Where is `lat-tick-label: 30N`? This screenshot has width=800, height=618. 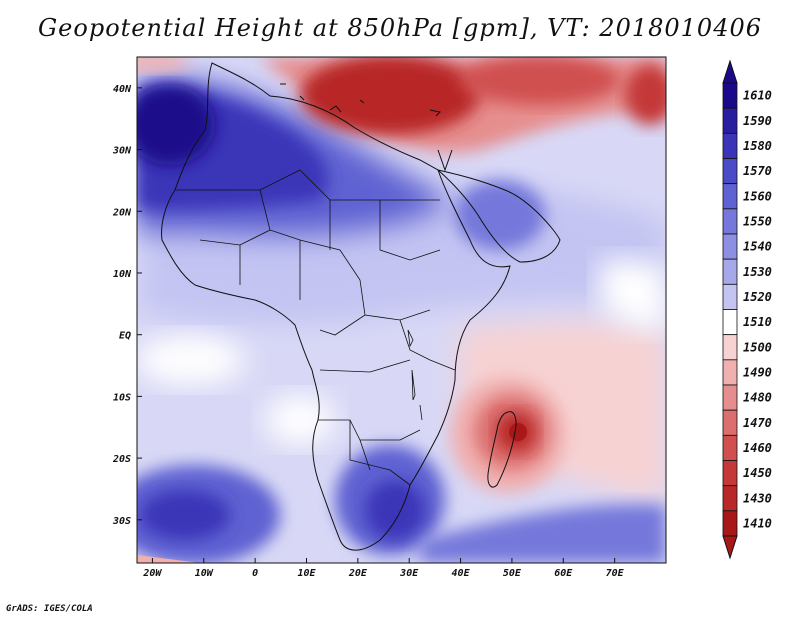
lat-tick-label: 30N is located at coordinates (122, 151).